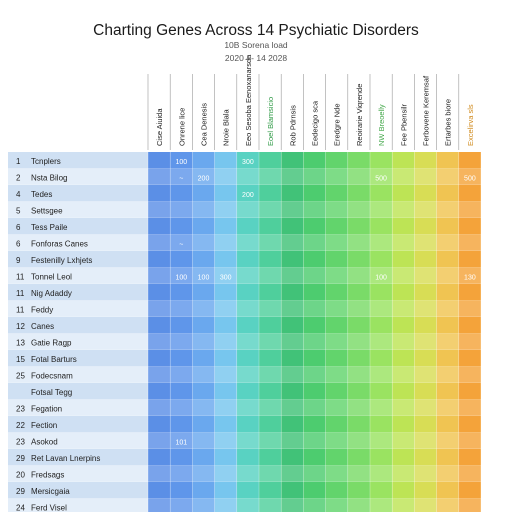  I want to click on cell-value-label: 130, so click(470, 278).